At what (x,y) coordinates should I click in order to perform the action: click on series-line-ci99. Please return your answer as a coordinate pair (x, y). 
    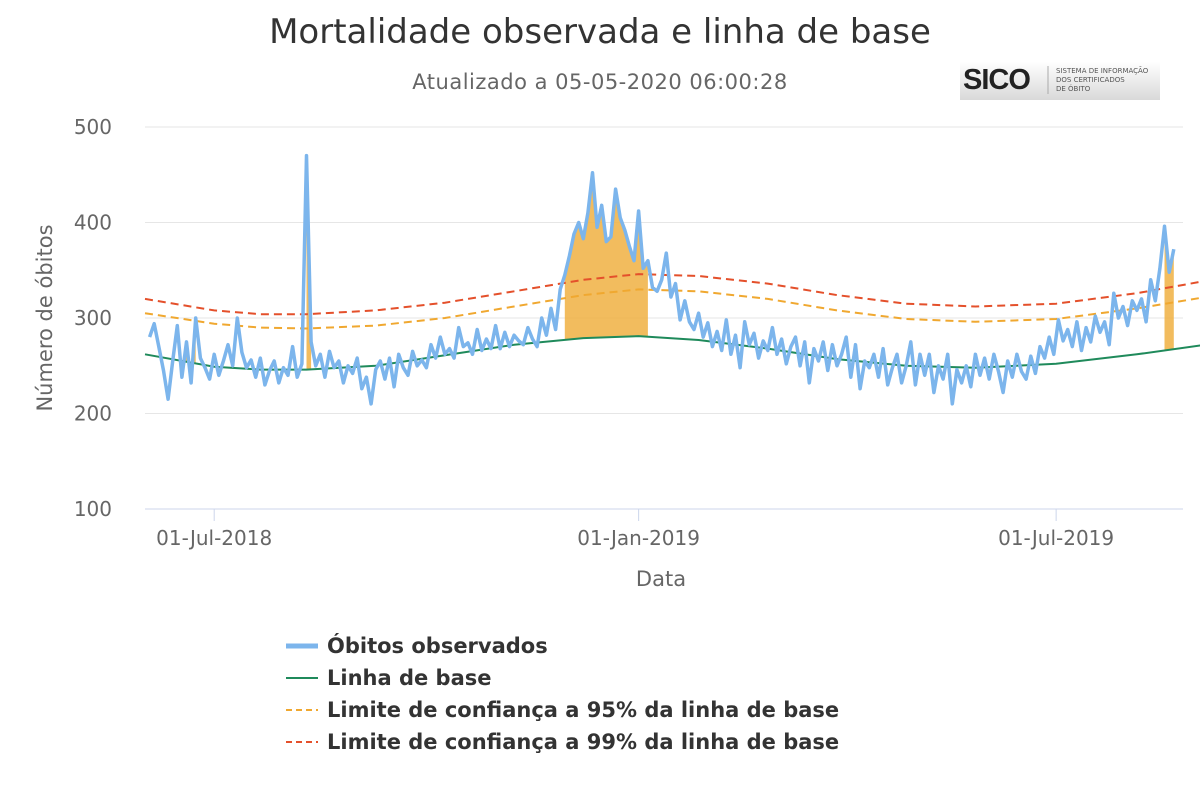
    Looking at the image, I should click on (672, 294).